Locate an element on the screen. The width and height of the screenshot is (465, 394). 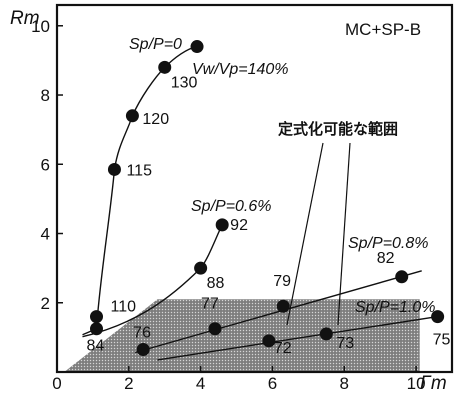
x-tick-label: 0 is located at coordinates (56, 383).